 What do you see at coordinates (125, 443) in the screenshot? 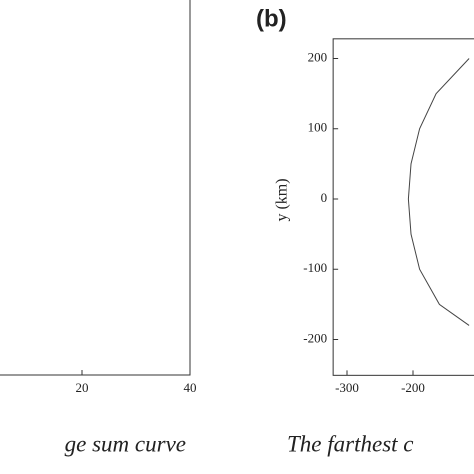
I see `caption: ge sum curve` at bounding box center [125, 443].